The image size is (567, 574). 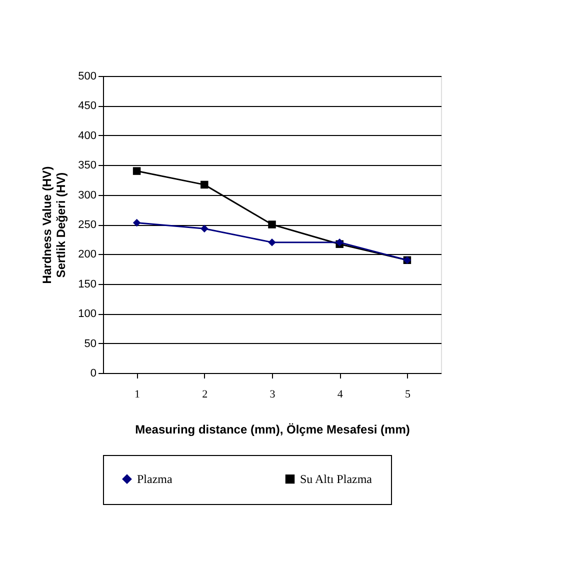 What do you see at coordinates (272, 429) in the screenshot?
I see `x-axis-title: Measuring distance (mm), Ölçme Mesafesi (mm)` at bounding box center [272, 429].